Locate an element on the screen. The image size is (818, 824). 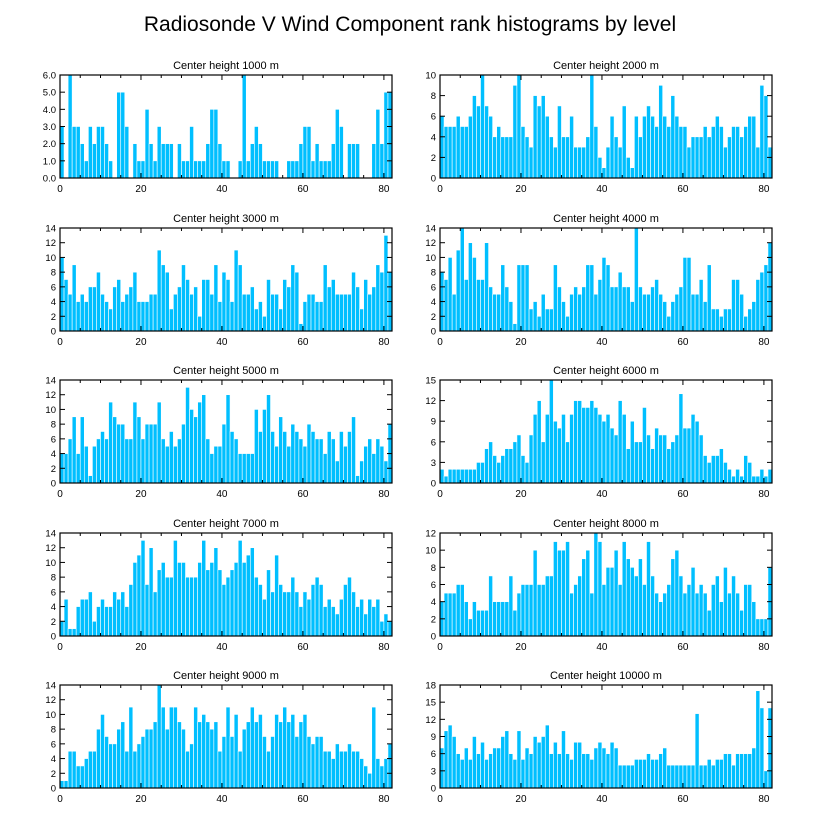
y-tick-label: 1.0 is located at coordinates (49, 161).